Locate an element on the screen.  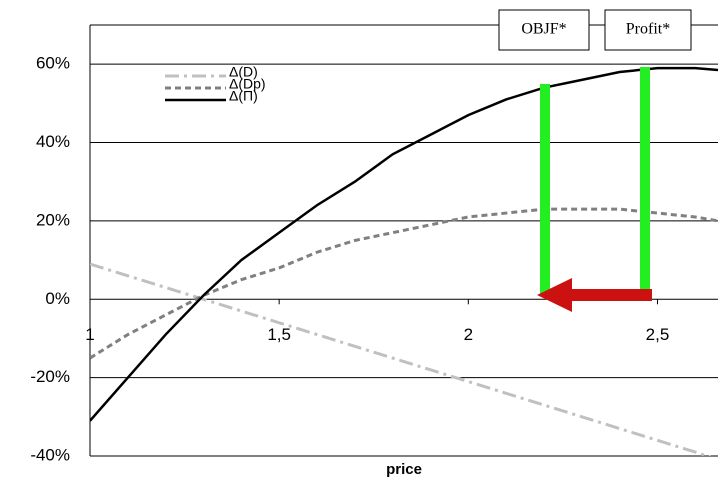
x-axis-title: price is located at coordinates (404, 469).